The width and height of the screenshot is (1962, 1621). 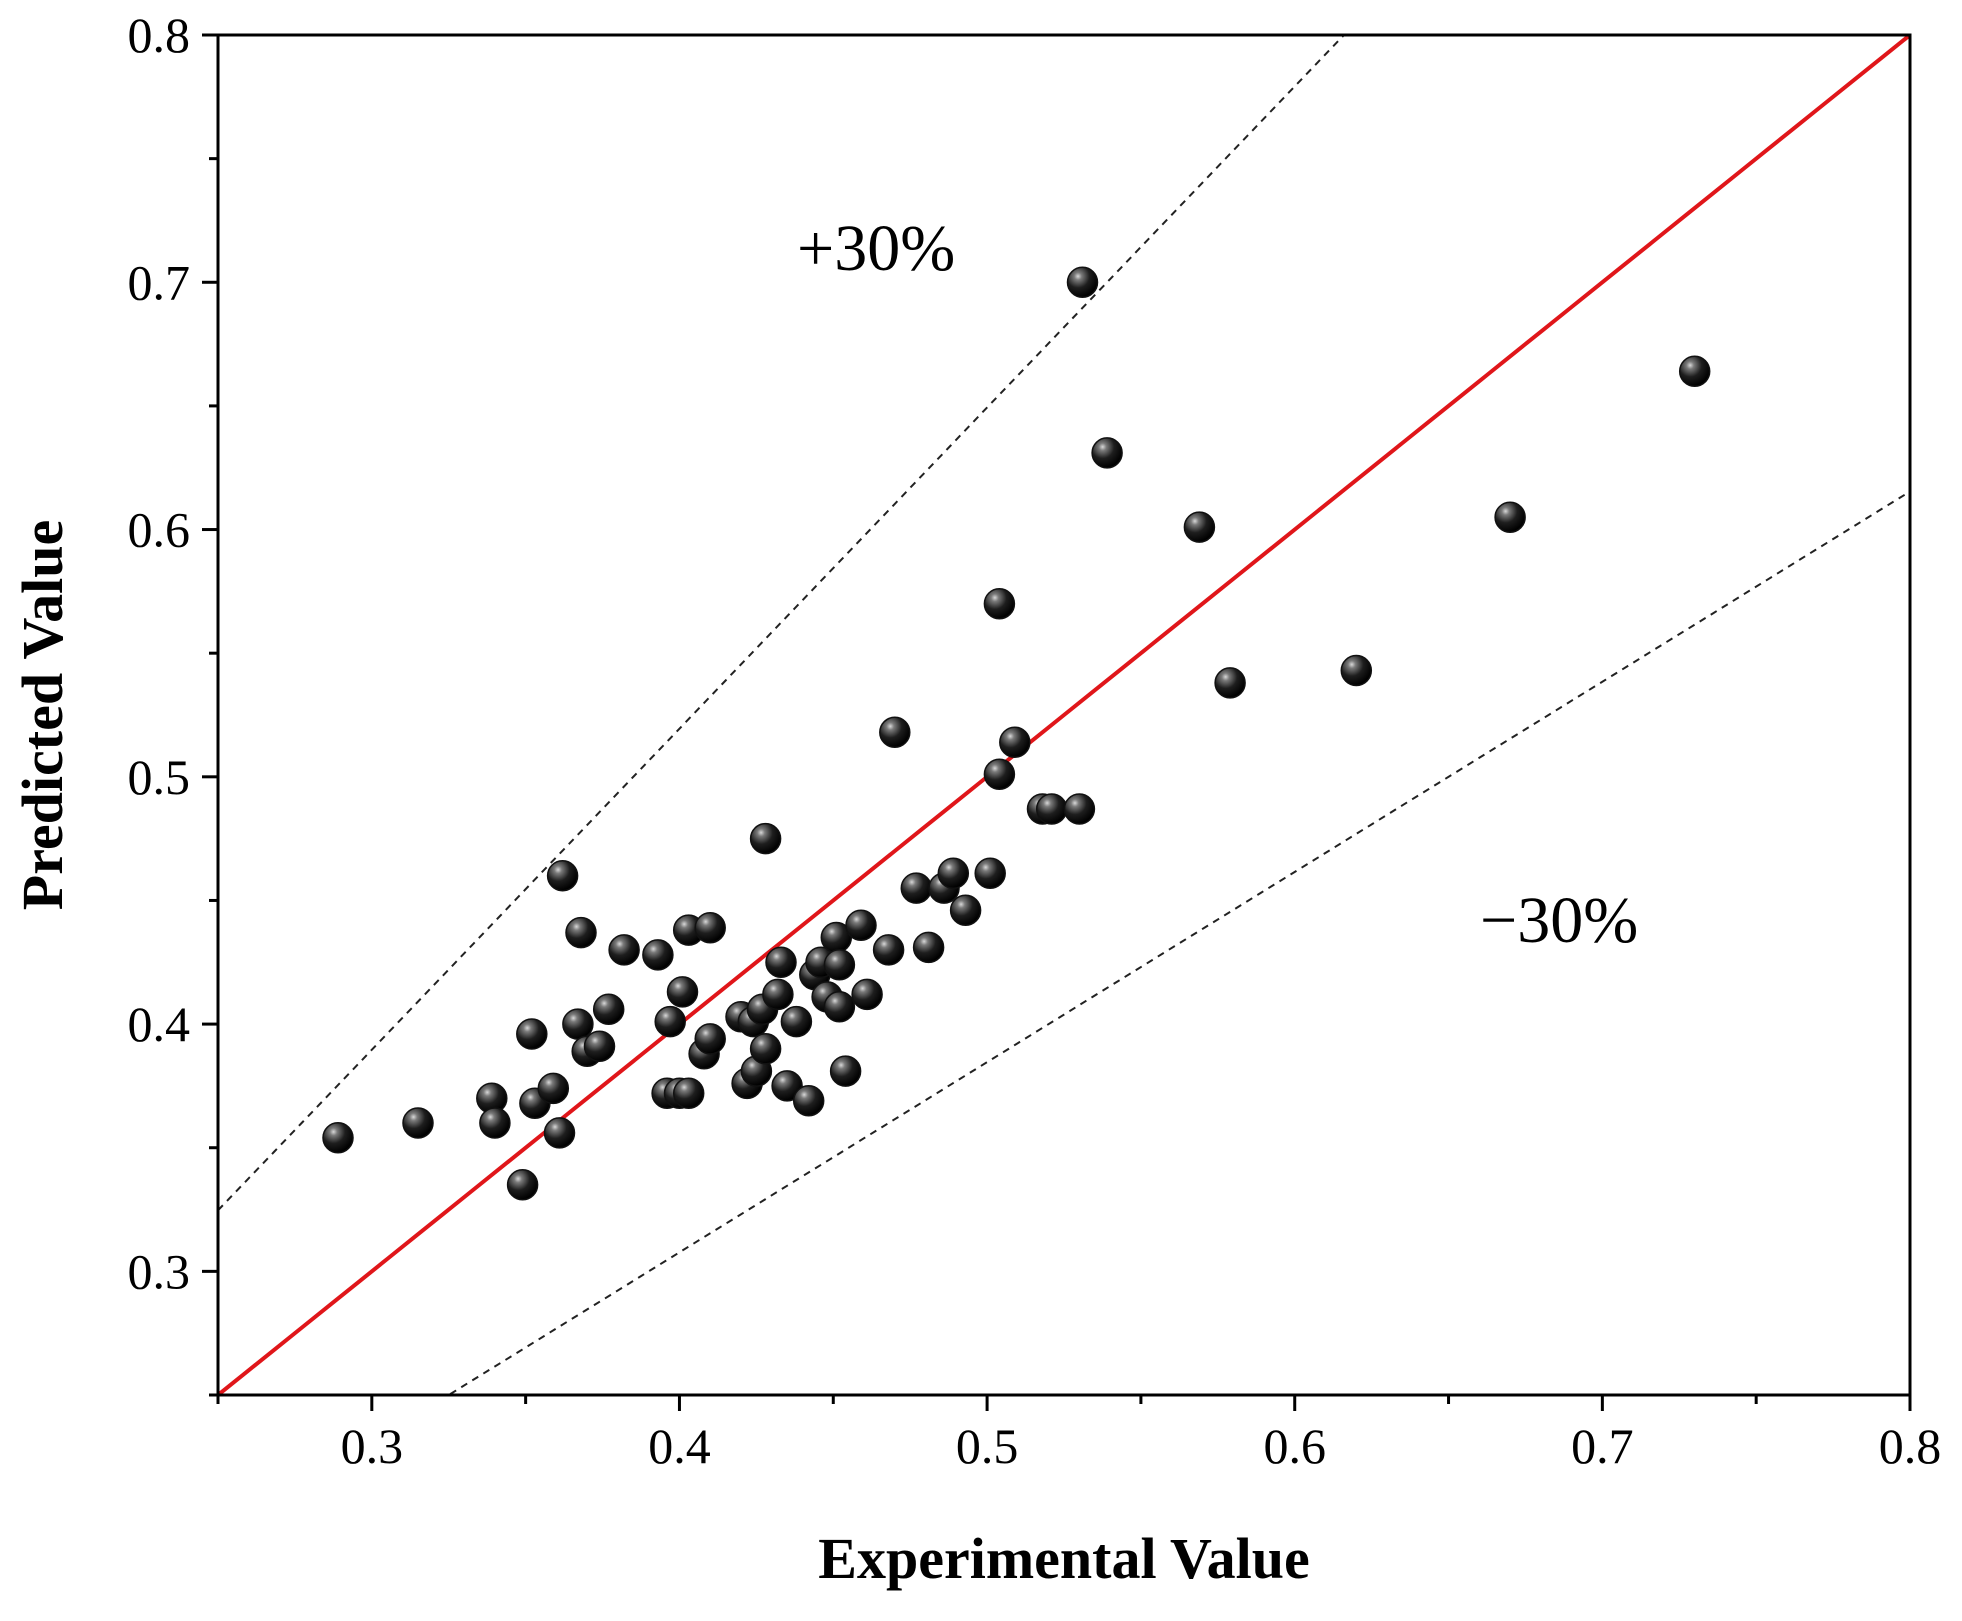 What do you see at coordinates (159, 282) in the screenshot?
I see `y-tick-label: 0.7` at bounding box center [159, 282].